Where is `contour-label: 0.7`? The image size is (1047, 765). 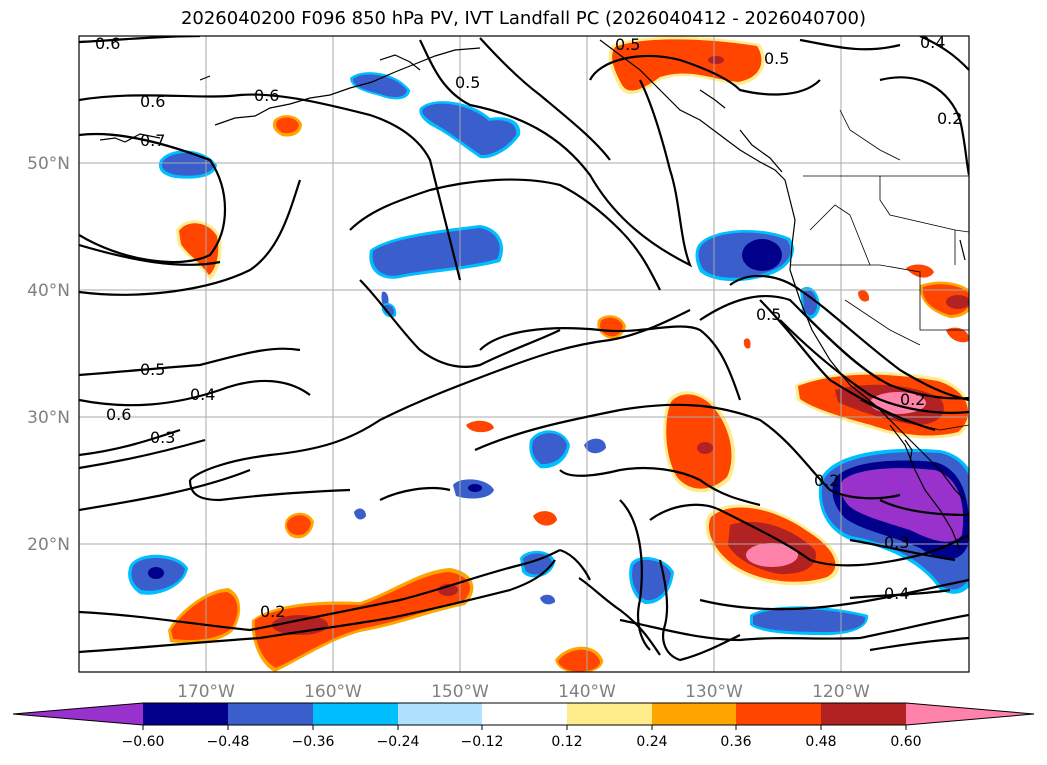
contour-label: 0.7 is located at coordinates (152, 140).